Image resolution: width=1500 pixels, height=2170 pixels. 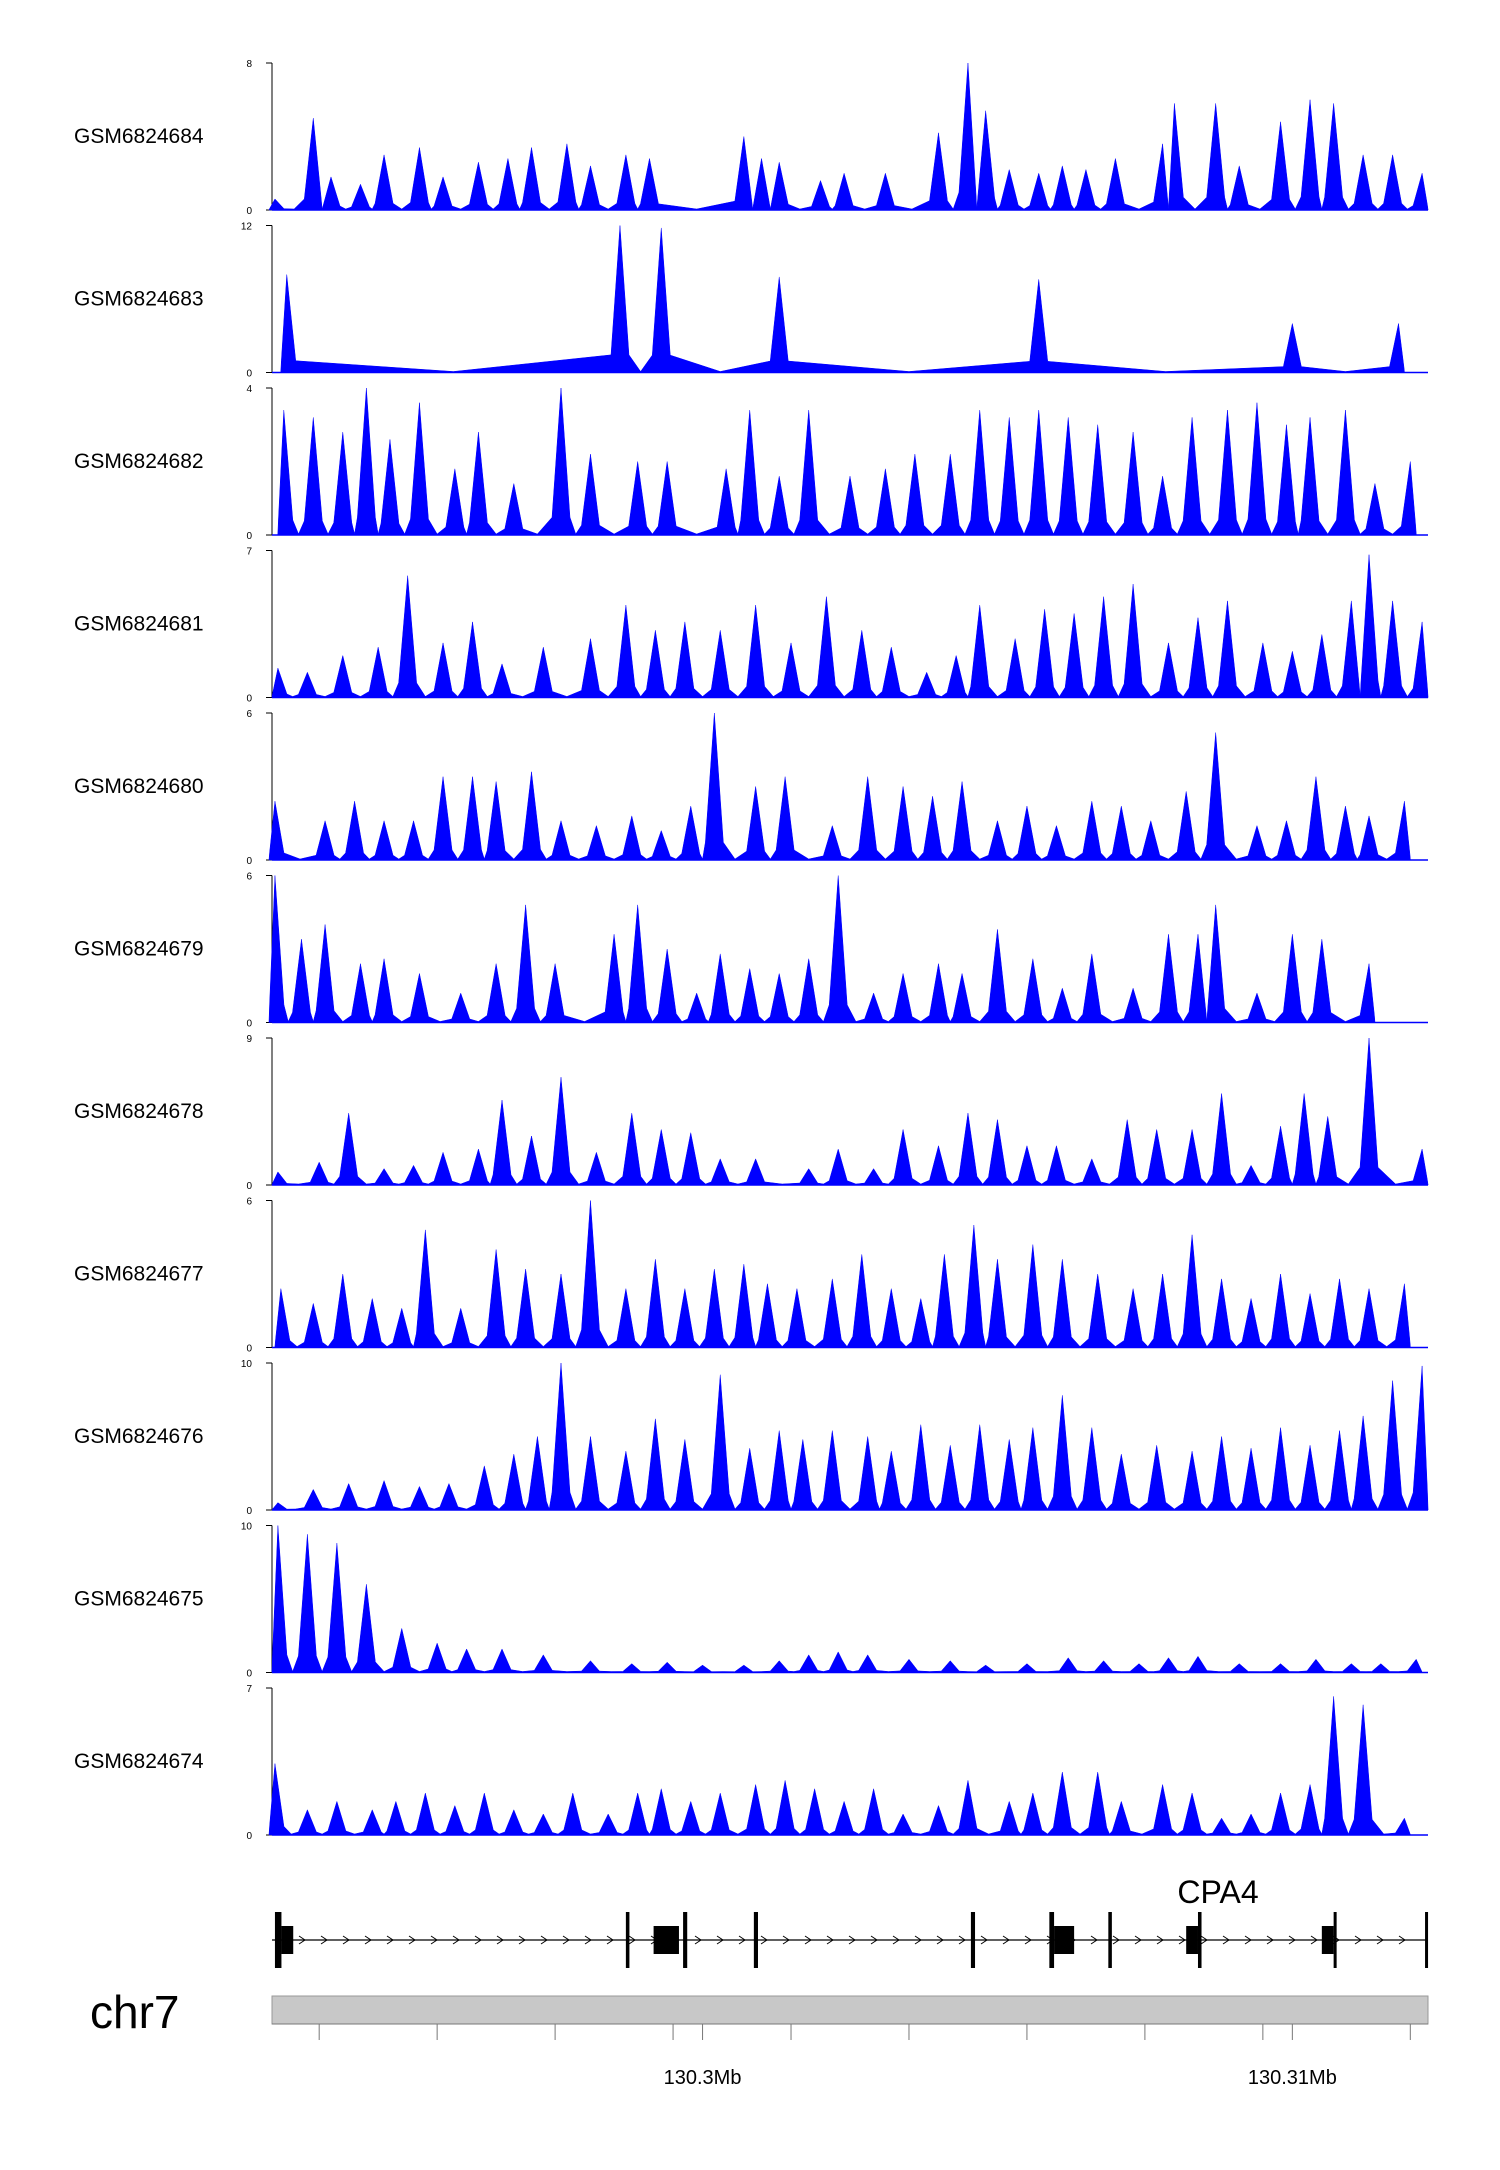 What do you see at coordinates (850, 1111) in the screenshot?
I see `signal-area-GSM6824678` at bounding box center [850, 1111].